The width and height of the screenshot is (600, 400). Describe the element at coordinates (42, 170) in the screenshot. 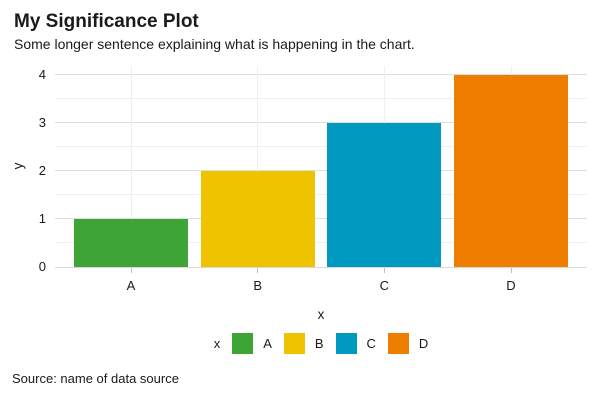

I see `y-tick-label: 2` at that location.